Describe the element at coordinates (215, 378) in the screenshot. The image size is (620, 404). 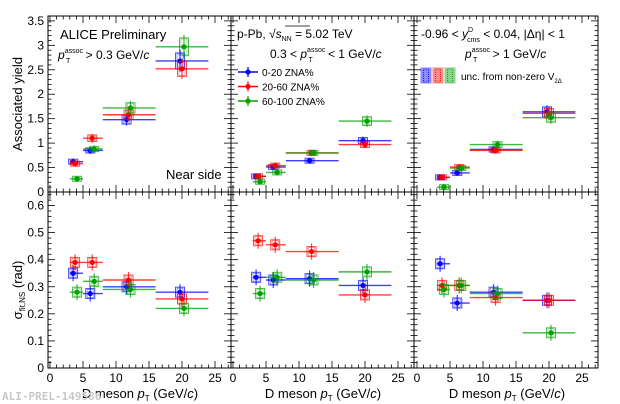
I see `x-tick-label: 25` at that location.